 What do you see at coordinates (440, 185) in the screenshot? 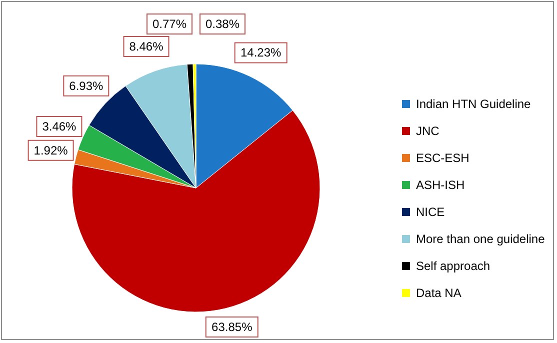
I see `legend-label: ASH-ISH` at bounding box center [440, 185].